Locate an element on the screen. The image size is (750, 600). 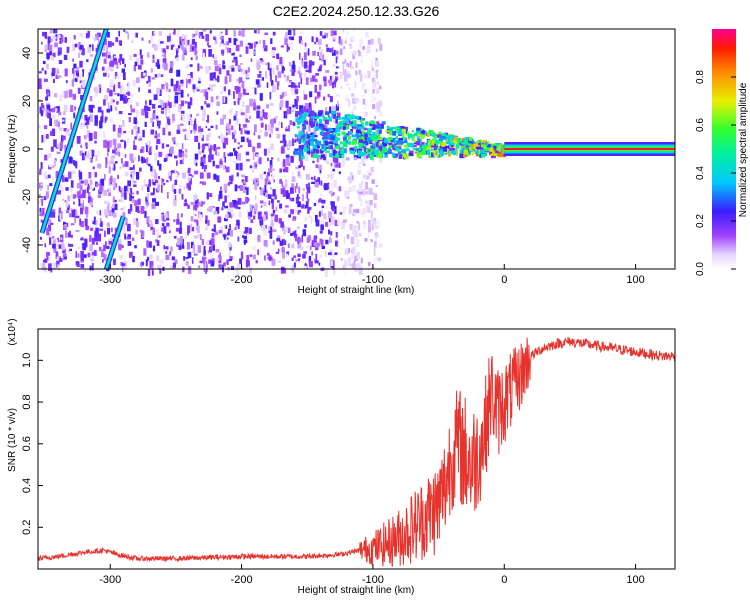
spectrogram-y-tick-label: 20 is located at coordinates (27, 101).